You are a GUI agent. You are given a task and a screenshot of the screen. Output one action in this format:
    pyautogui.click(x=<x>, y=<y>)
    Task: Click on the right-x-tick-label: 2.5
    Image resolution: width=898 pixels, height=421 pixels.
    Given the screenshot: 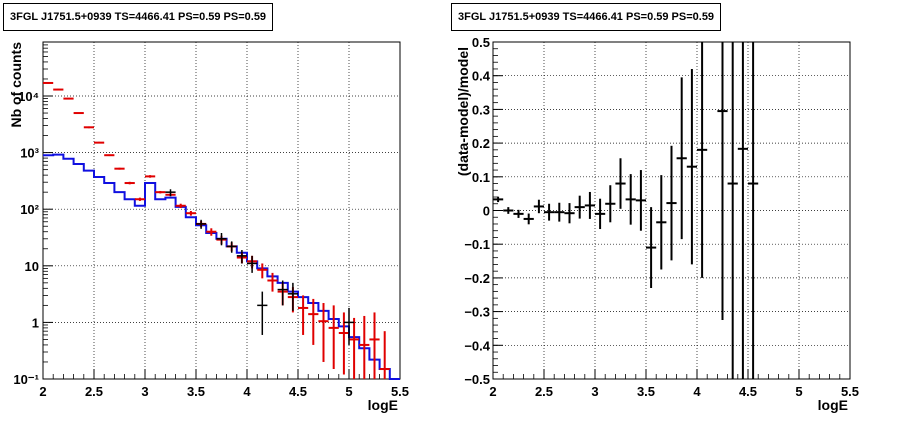 What is the action you would take?
    pyautogui.click(x=544, y=391)
    